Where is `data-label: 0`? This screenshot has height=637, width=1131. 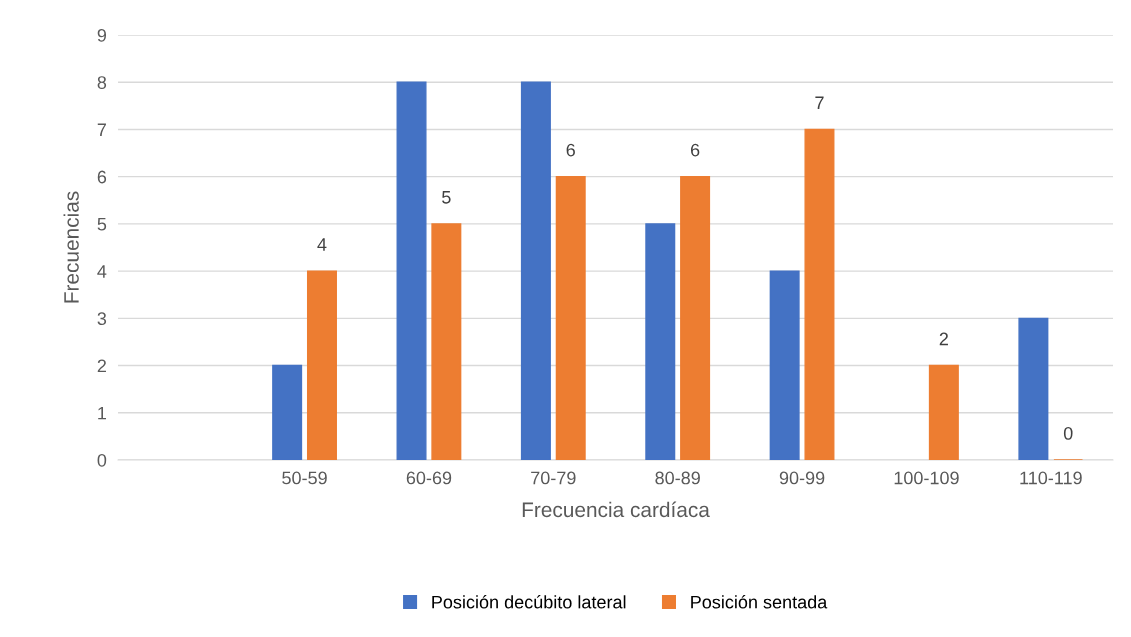 data-label: 0 is located at coordinates (1068, 433).